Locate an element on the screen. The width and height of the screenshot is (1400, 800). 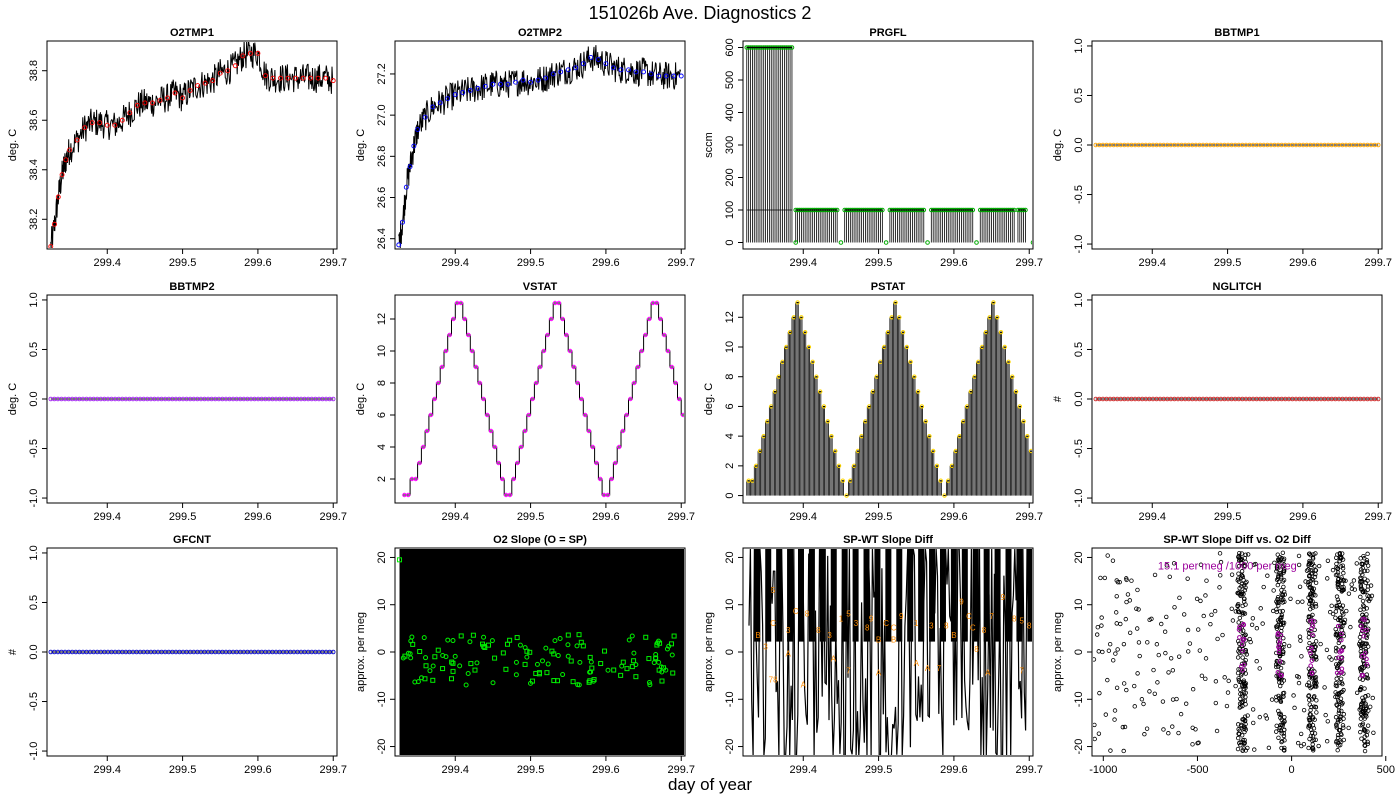
y-tick-label: 0 is located at coordinates (730, 242).